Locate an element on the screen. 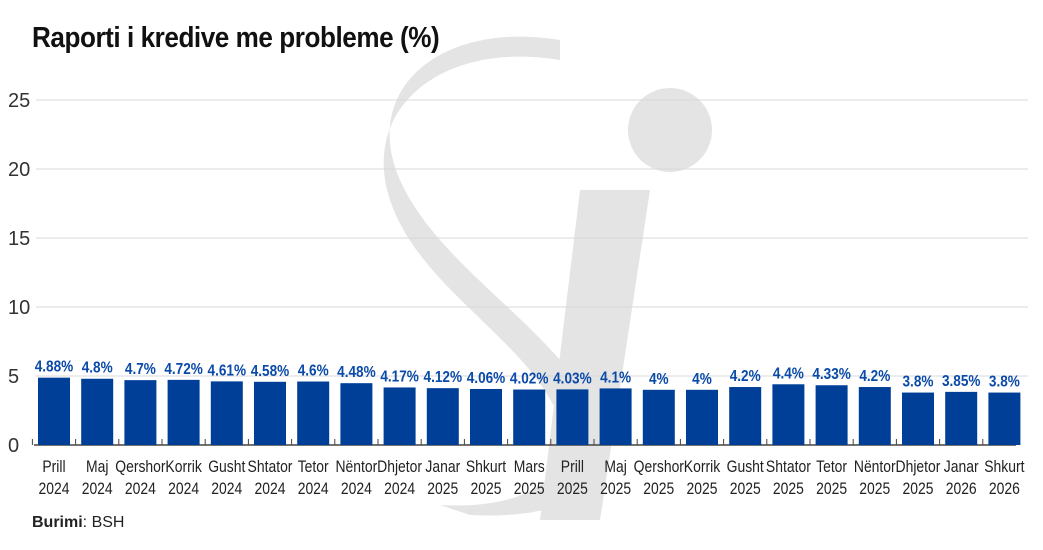 The height and width of the screenshot is (550, 1043). data-label: 4.02% is located at coordinates (529, 379).